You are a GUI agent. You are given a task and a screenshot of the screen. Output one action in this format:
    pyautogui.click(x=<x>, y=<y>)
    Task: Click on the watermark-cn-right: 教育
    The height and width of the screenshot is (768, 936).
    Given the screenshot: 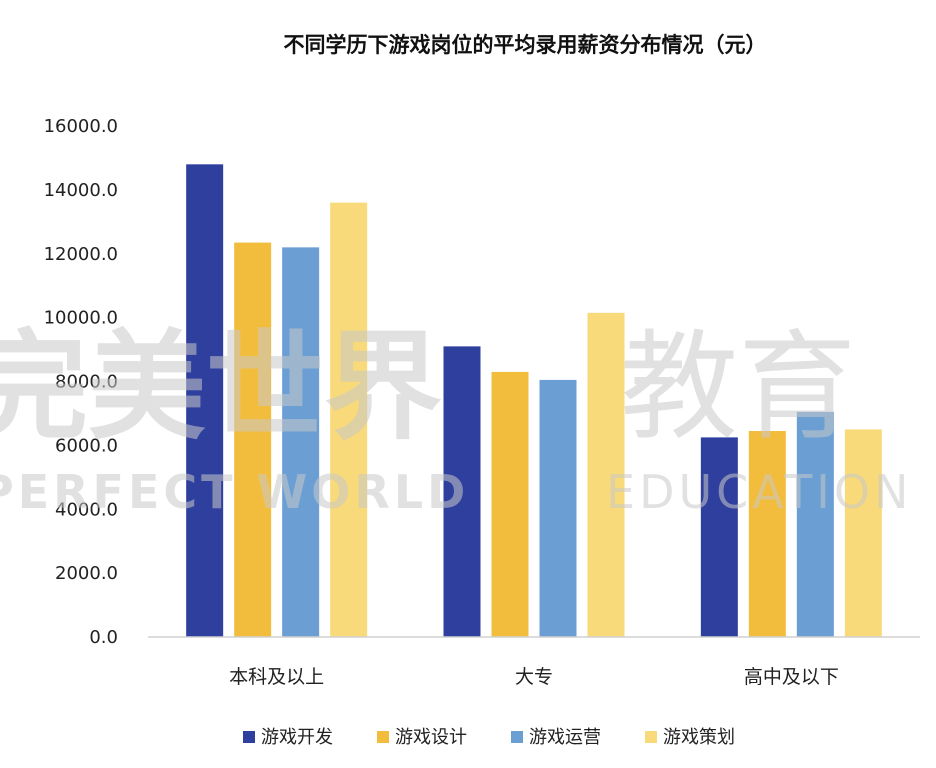 What is the action you would take?
    pyautogui.click(x=738, y=387)
    